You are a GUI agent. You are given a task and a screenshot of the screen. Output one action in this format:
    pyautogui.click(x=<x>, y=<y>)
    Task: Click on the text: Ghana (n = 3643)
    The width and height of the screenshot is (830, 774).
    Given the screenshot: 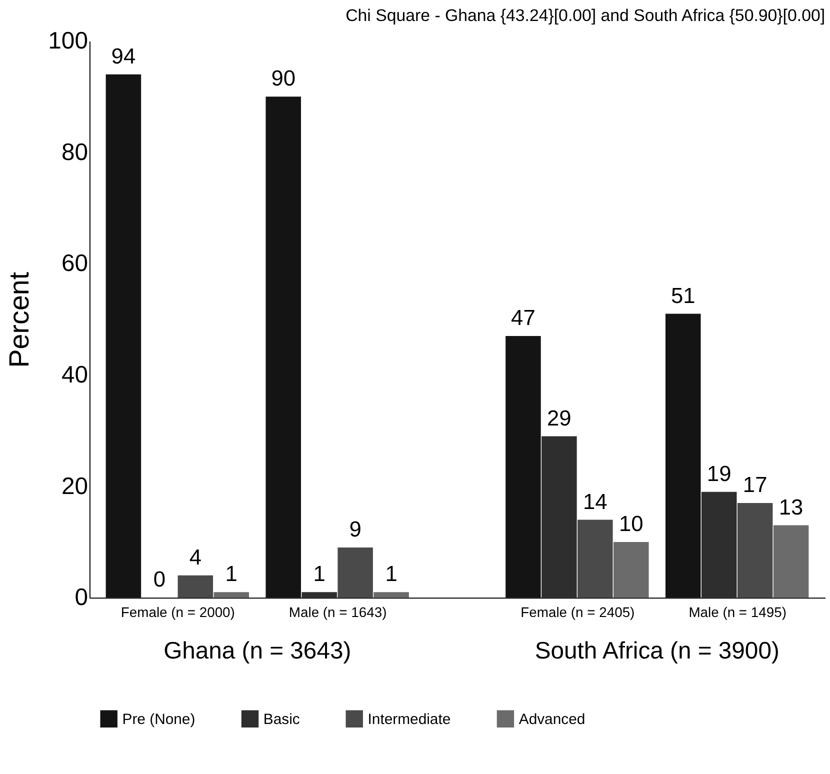 What is the action you would take?
    pyautogui.click(x=258, y=650)
    